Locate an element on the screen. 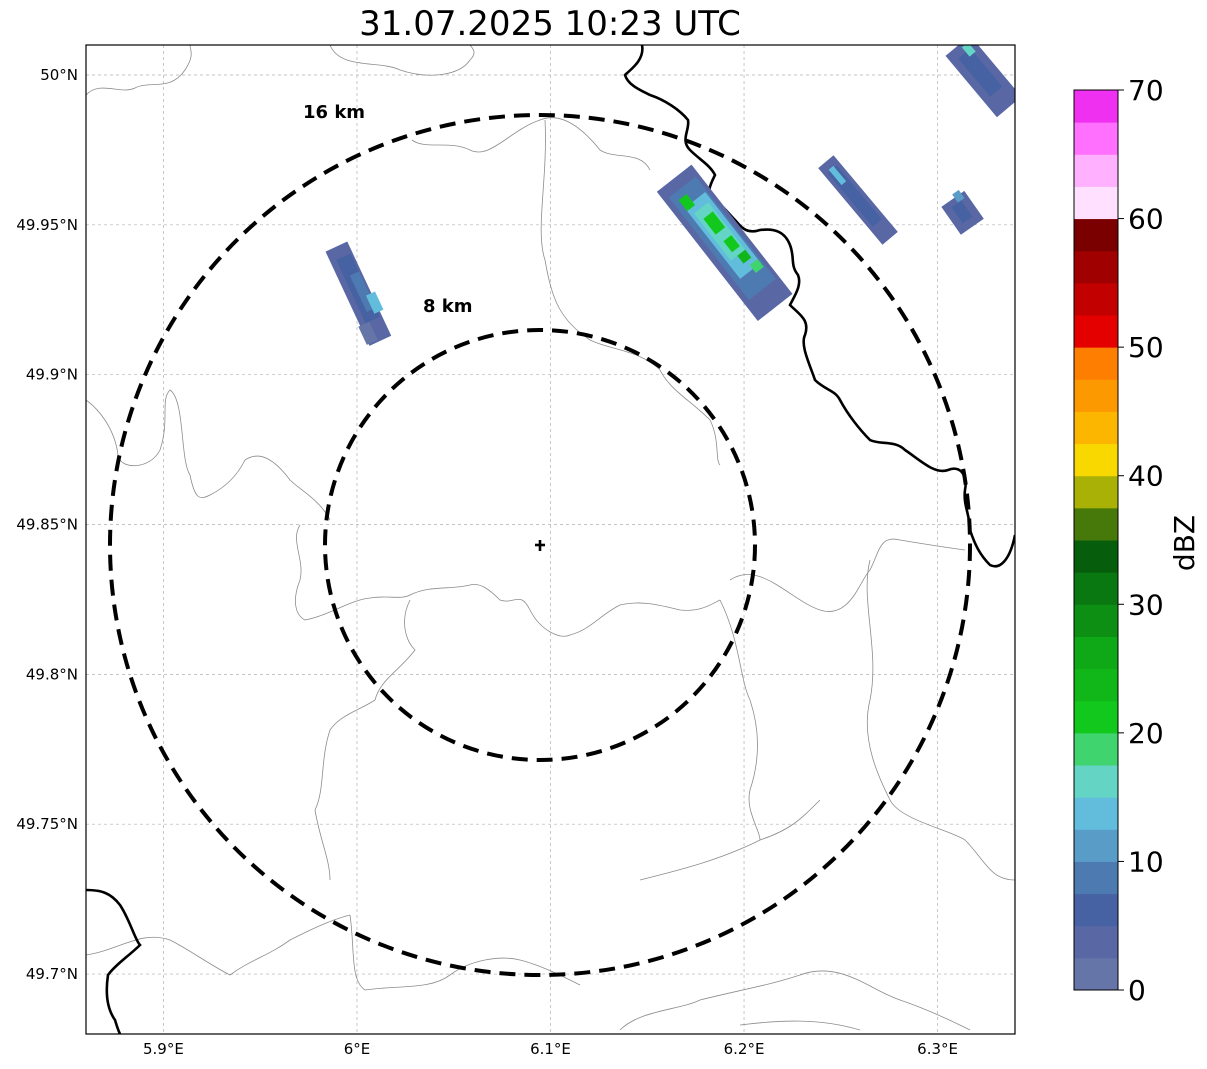 The image size is (1207, 1069). colorbar: 0 10 20 30 40 50 60 70 is located at coordinates (1118, 540).